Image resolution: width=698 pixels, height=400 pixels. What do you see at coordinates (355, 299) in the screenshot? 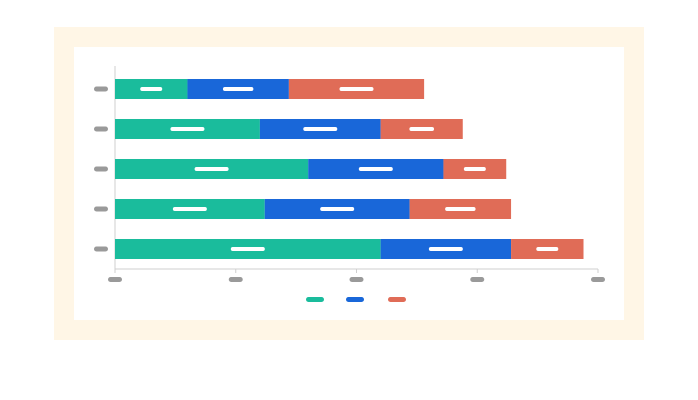
I see `legend-swatch-series2` at bounding box center [355, 299].